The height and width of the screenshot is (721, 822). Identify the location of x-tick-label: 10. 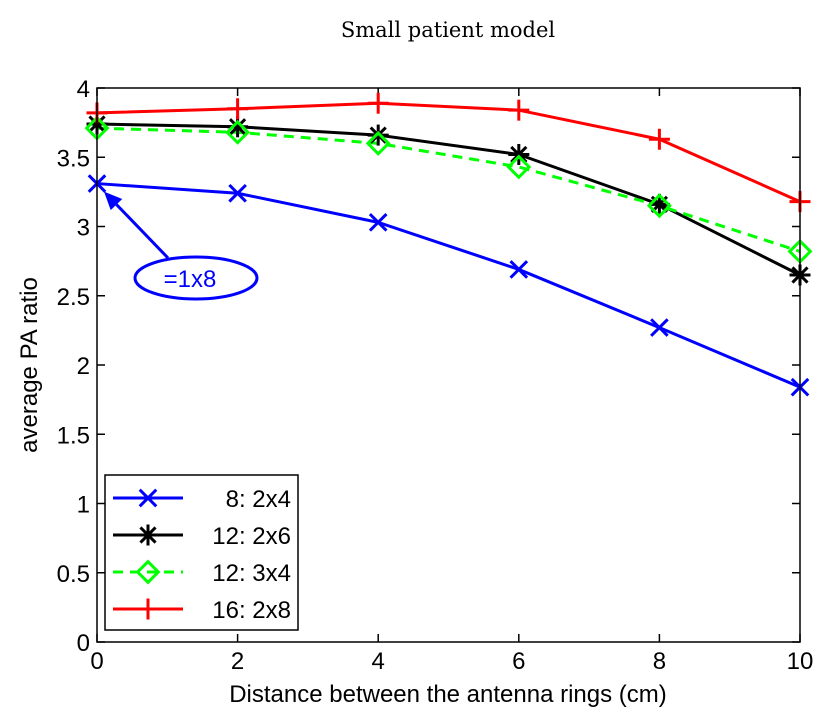
(800, 661).